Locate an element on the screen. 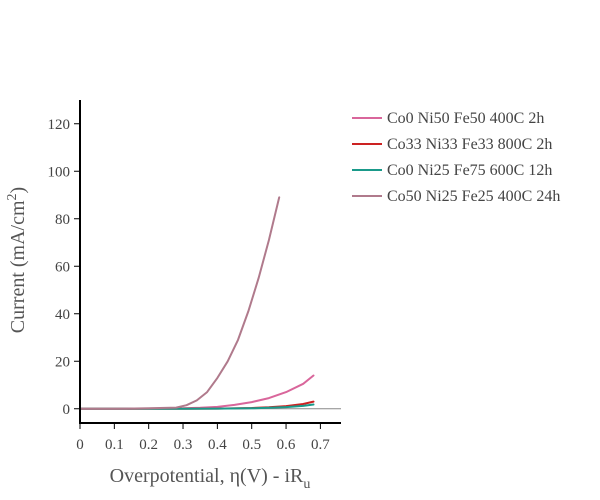 This screenshot has width=600, height=500. y-tick-label: 80 is located at coordinates (62, 220).